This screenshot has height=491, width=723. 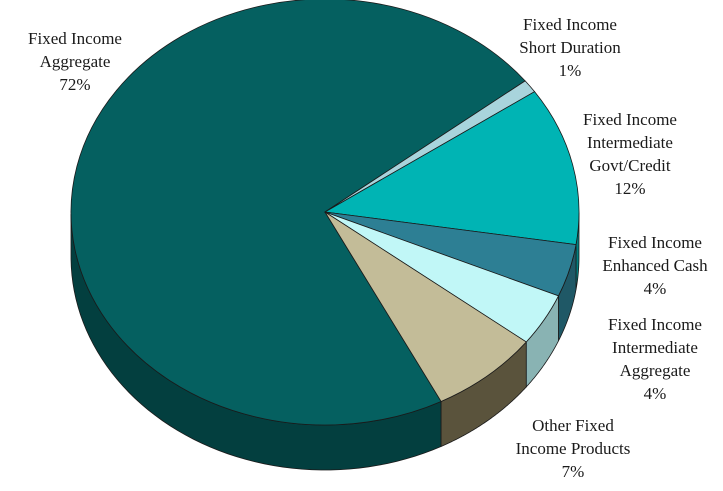 What do you see at coordinates (629, 188) in the screenshot?
I see `slice-value-label: 12%` at bounding box center [629, 188].